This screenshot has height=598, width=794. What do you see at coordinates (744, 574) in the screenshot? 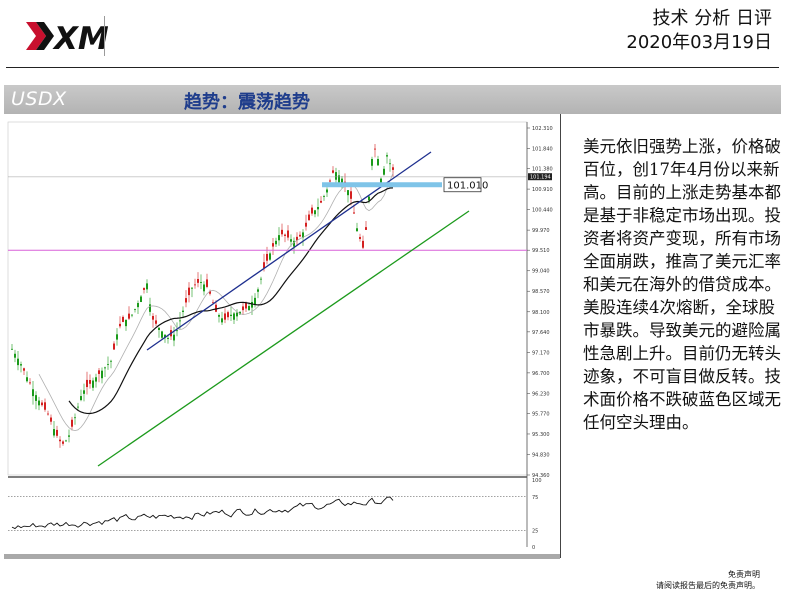
I see `disclaimer-title: 免责声明` at bounding box center [744, 574].